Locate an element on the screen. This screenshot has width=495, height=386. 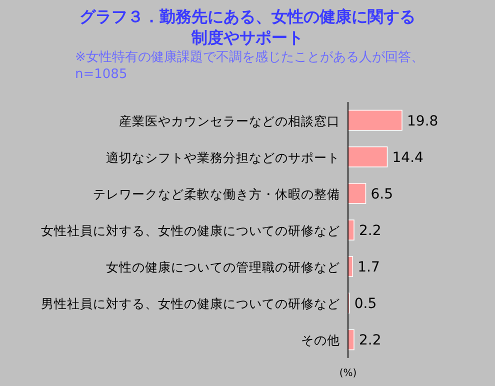
data-label: 1.7 is located at coordinates (369, 268).